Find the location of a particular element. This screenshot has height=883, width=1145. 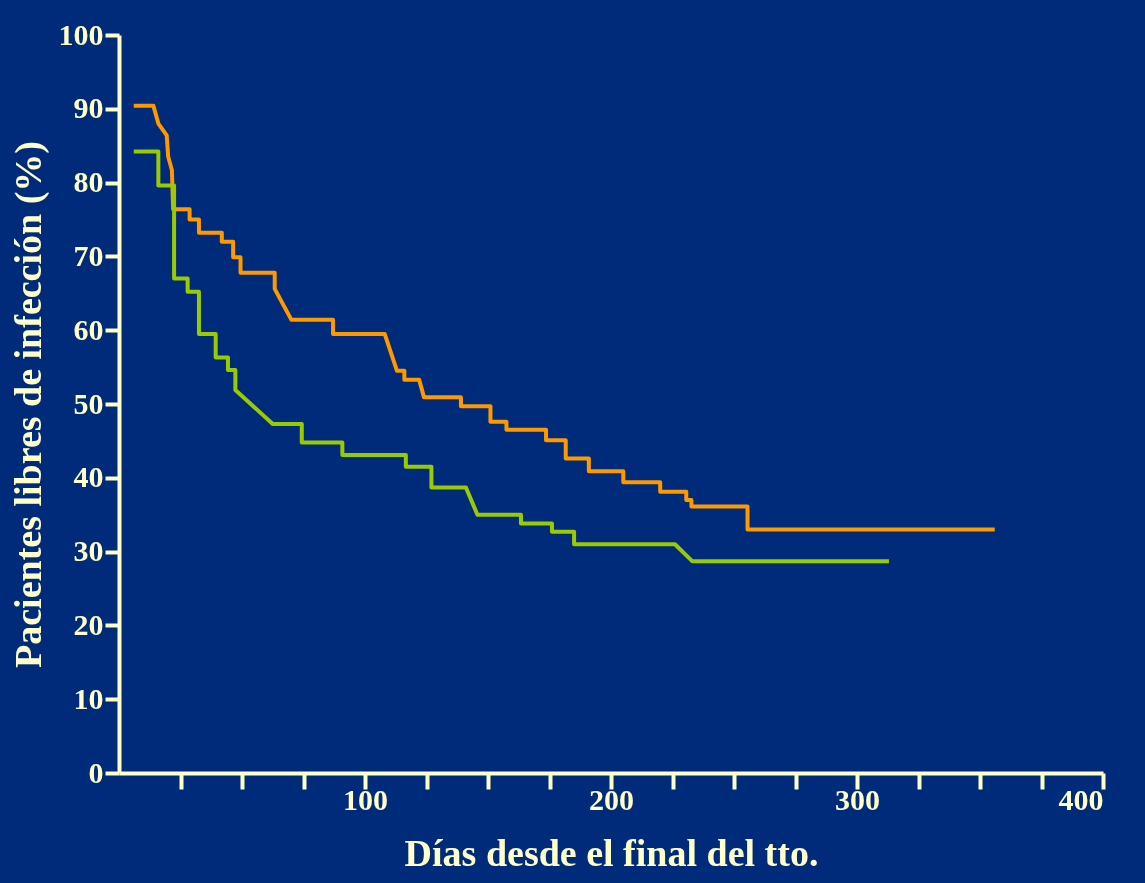

y-tick-label: 80 is located at coordinates (88, 182).